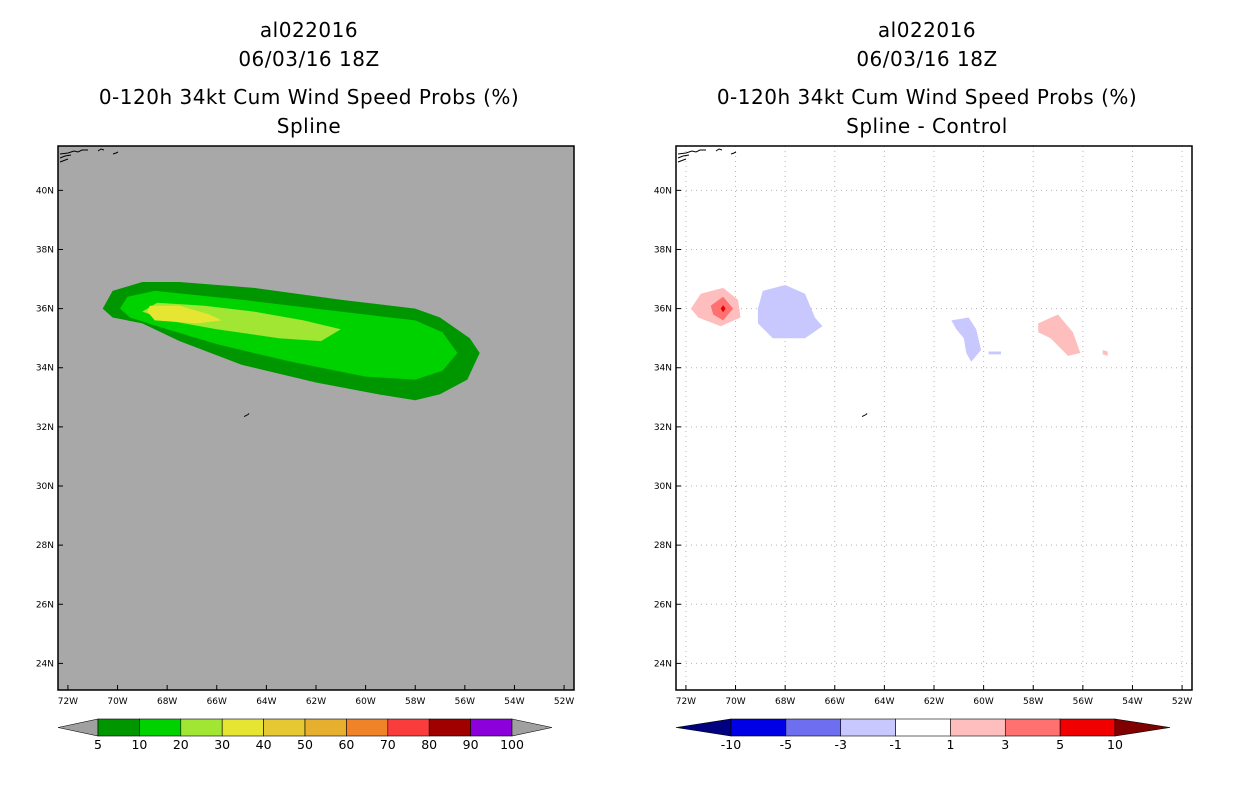  What do you see at coordinates (45, 664) in the screenshot?
I see `left-y-tick-label: 24N` at bounding box center [45, 664].